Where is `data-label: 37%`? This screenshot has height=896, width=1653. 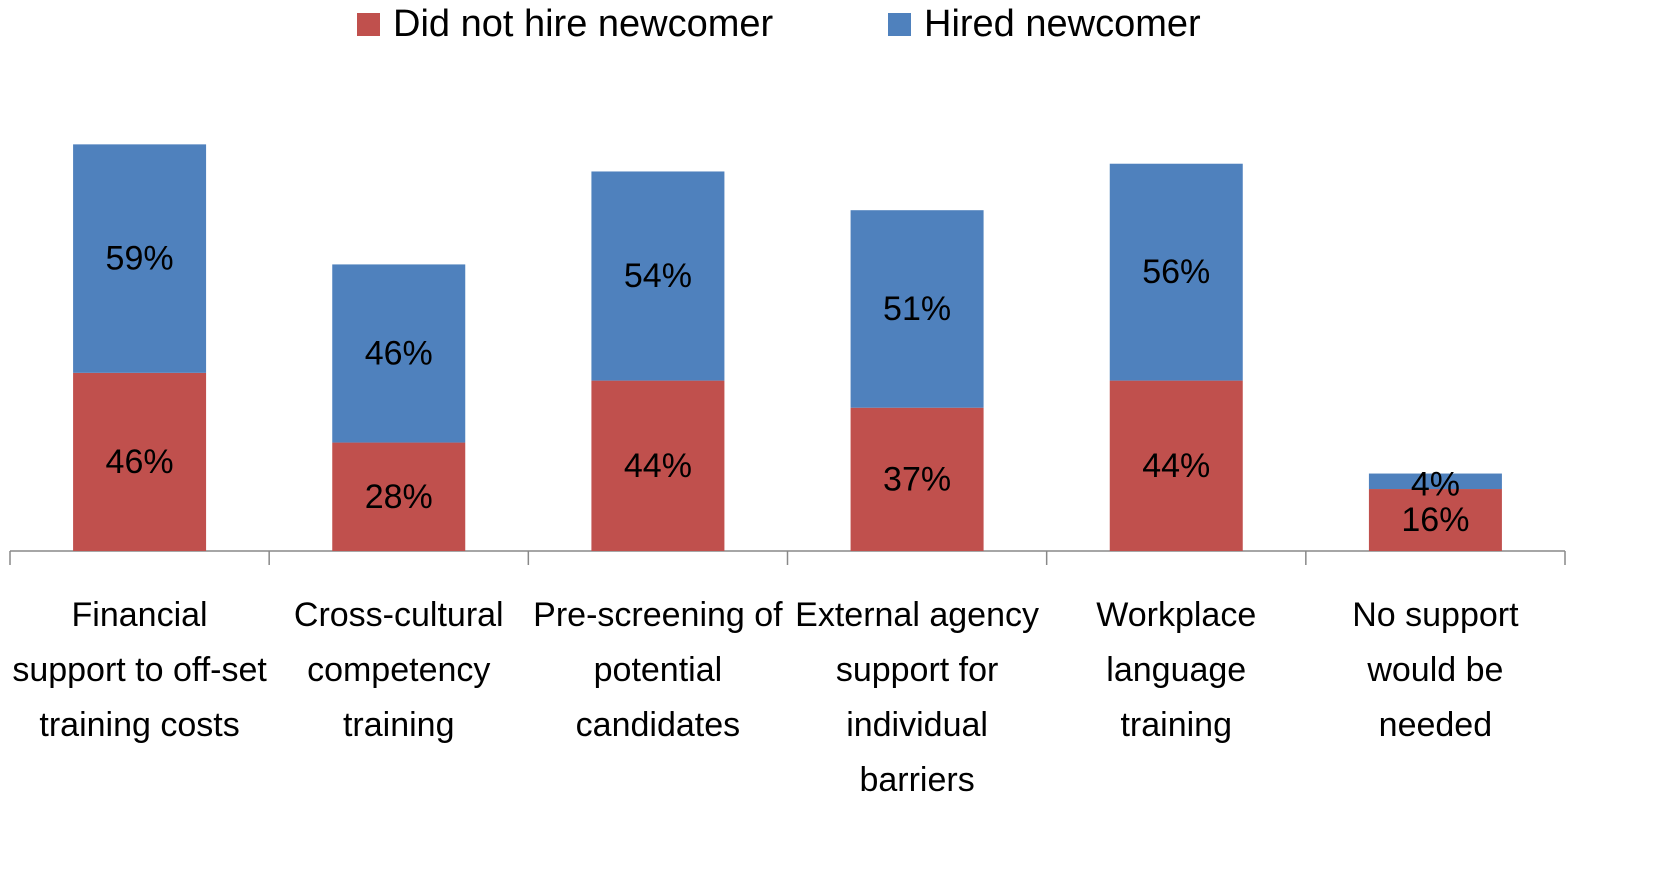
data-label: 37% is located at coordinates (917, 479).